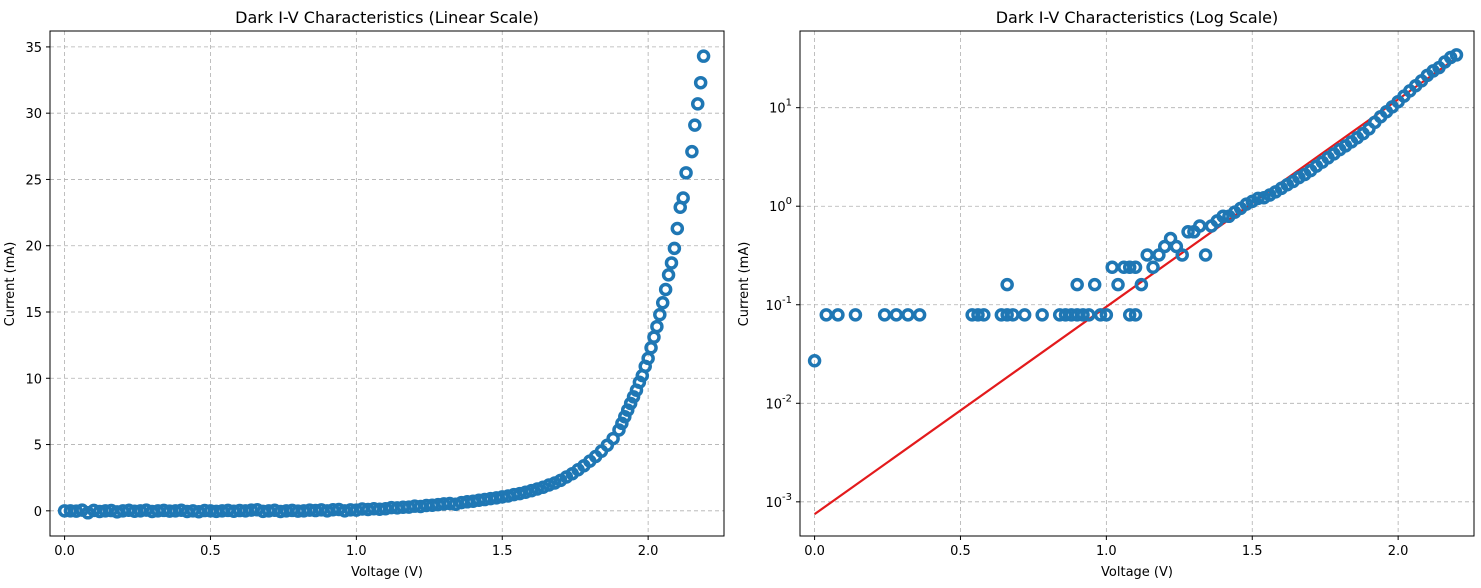 The width and height of the screenshot is (1481, 588). I want to click on log-y-tick-label: 10⁰, so click(780, 205).